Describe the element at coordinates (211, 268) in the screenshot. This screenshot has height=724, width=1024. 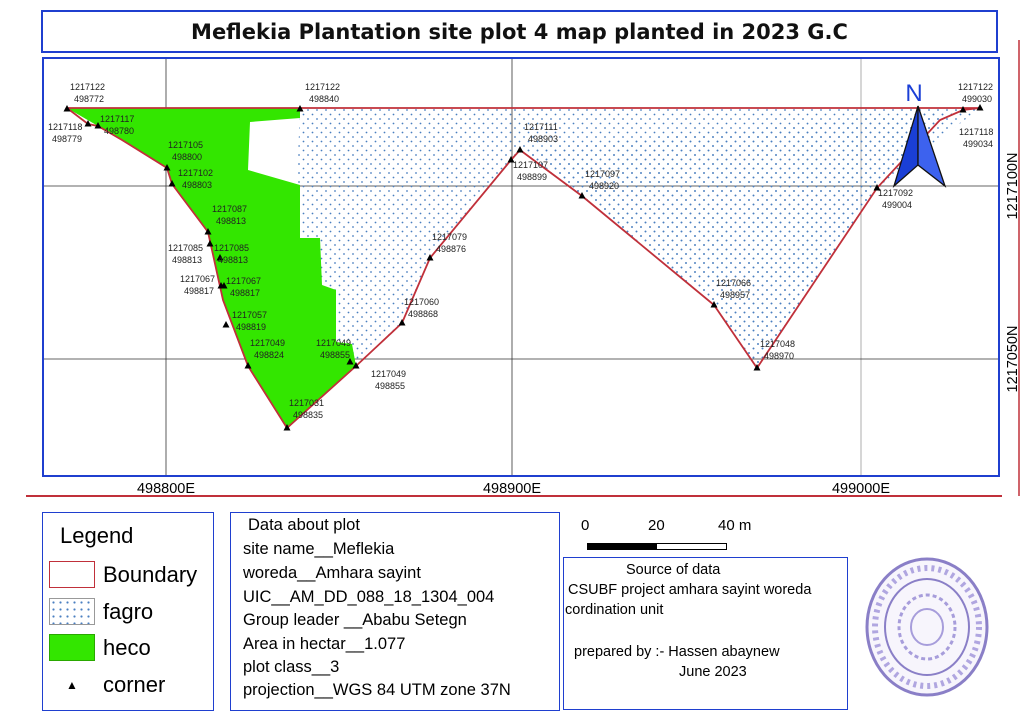
I see `heco-area` at that location.